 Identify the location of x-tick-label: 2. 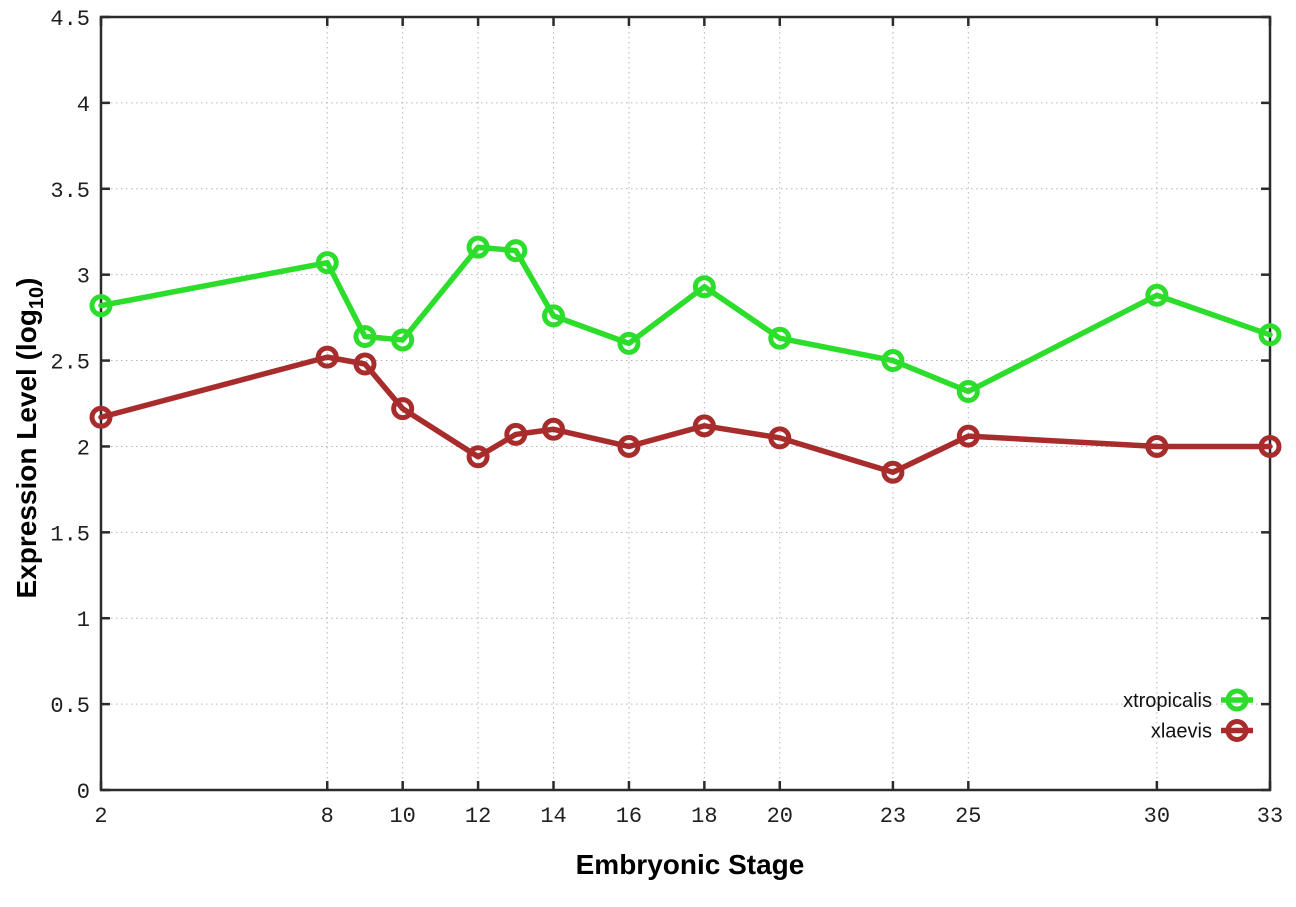
(100, 816).